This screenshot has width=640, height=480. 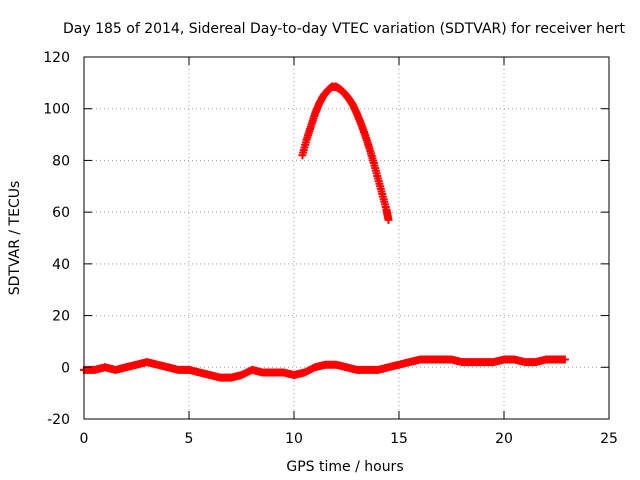 What do you see at coordinates (344, 467) in the screenshot?
I see `x-axis-label: GPS time / hours` at bounding box center [344, 467].